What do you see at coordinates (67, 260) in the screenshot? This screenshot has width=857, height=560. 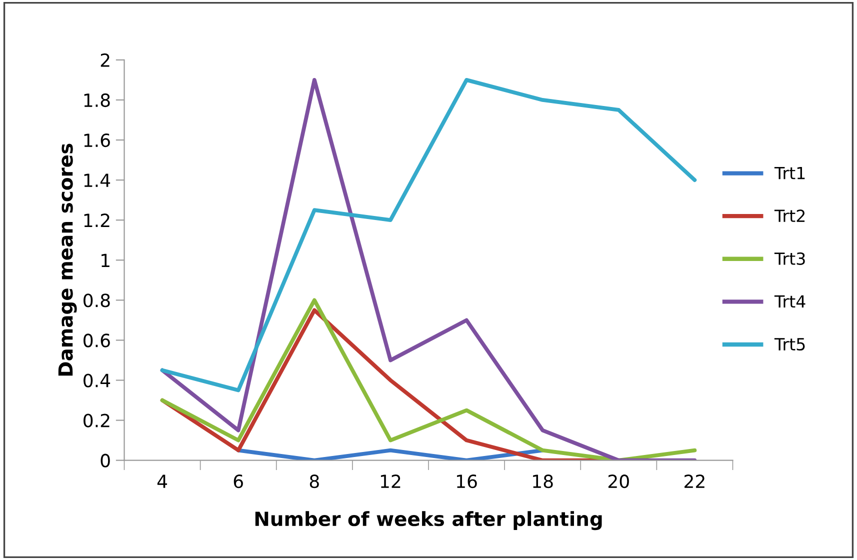 I see `y-axis-title: Damage mean scores` at bounding box center [67, 260].